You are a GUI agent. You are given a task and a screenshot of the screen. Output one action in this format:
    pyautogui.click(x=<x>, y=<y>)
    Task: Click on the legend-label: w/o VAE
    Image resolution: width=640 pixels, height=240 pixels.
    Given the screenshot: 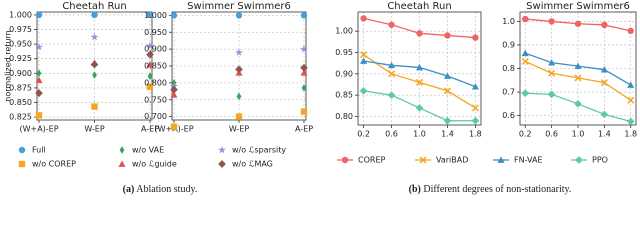 What is the action you would take?
    pyautogui.click(x=148, y=150)
    